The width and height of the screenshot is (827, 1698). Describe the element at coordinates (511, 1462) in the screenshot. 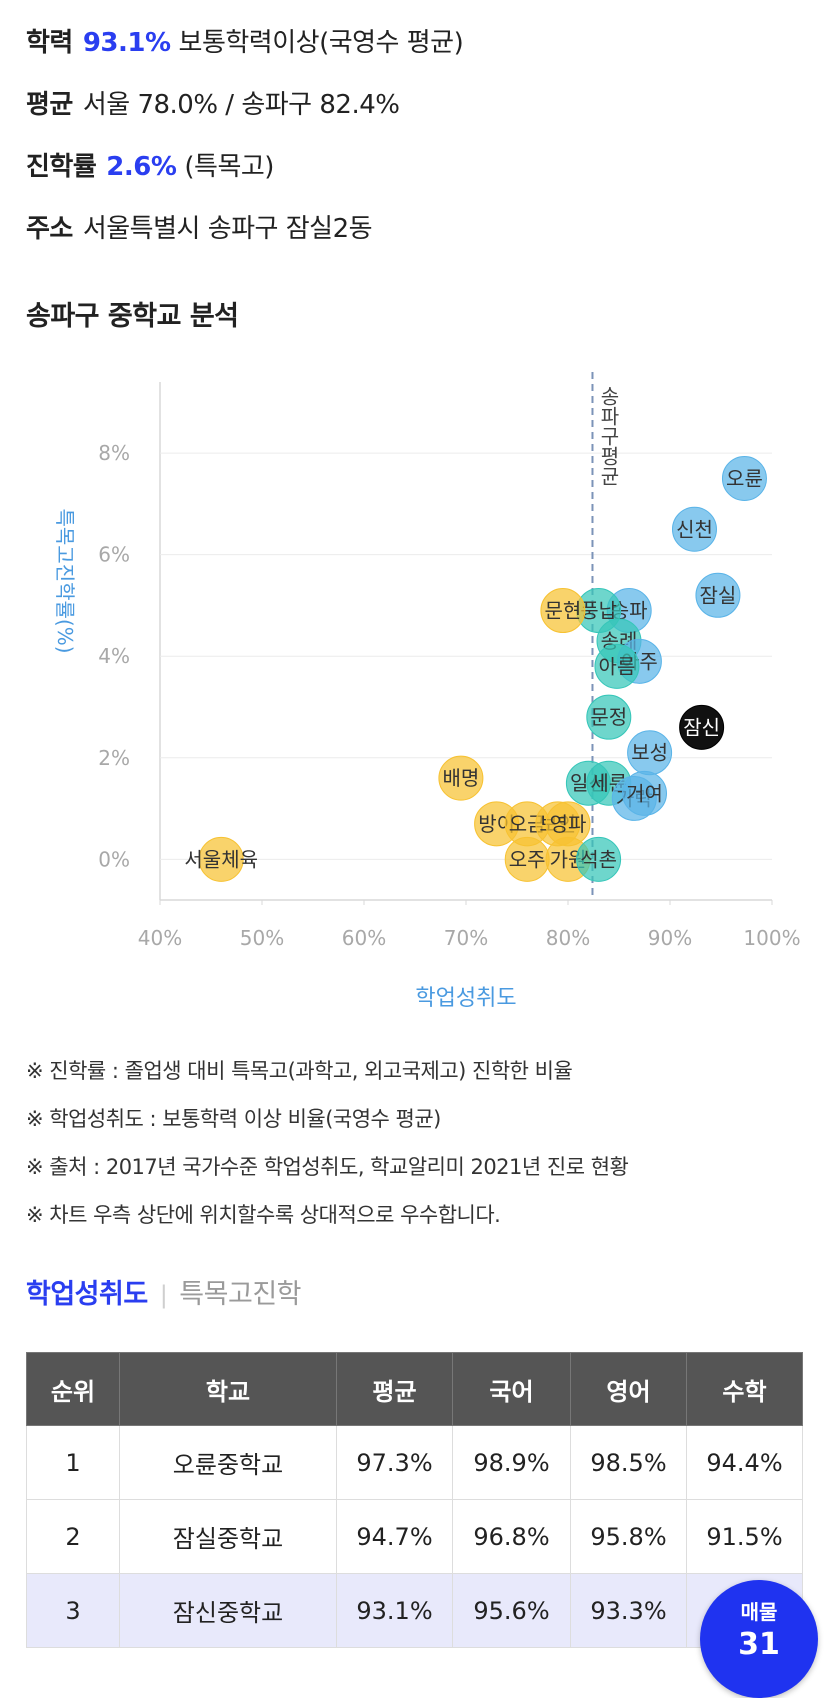

I see `cell-korean: 98.9%` at that location.